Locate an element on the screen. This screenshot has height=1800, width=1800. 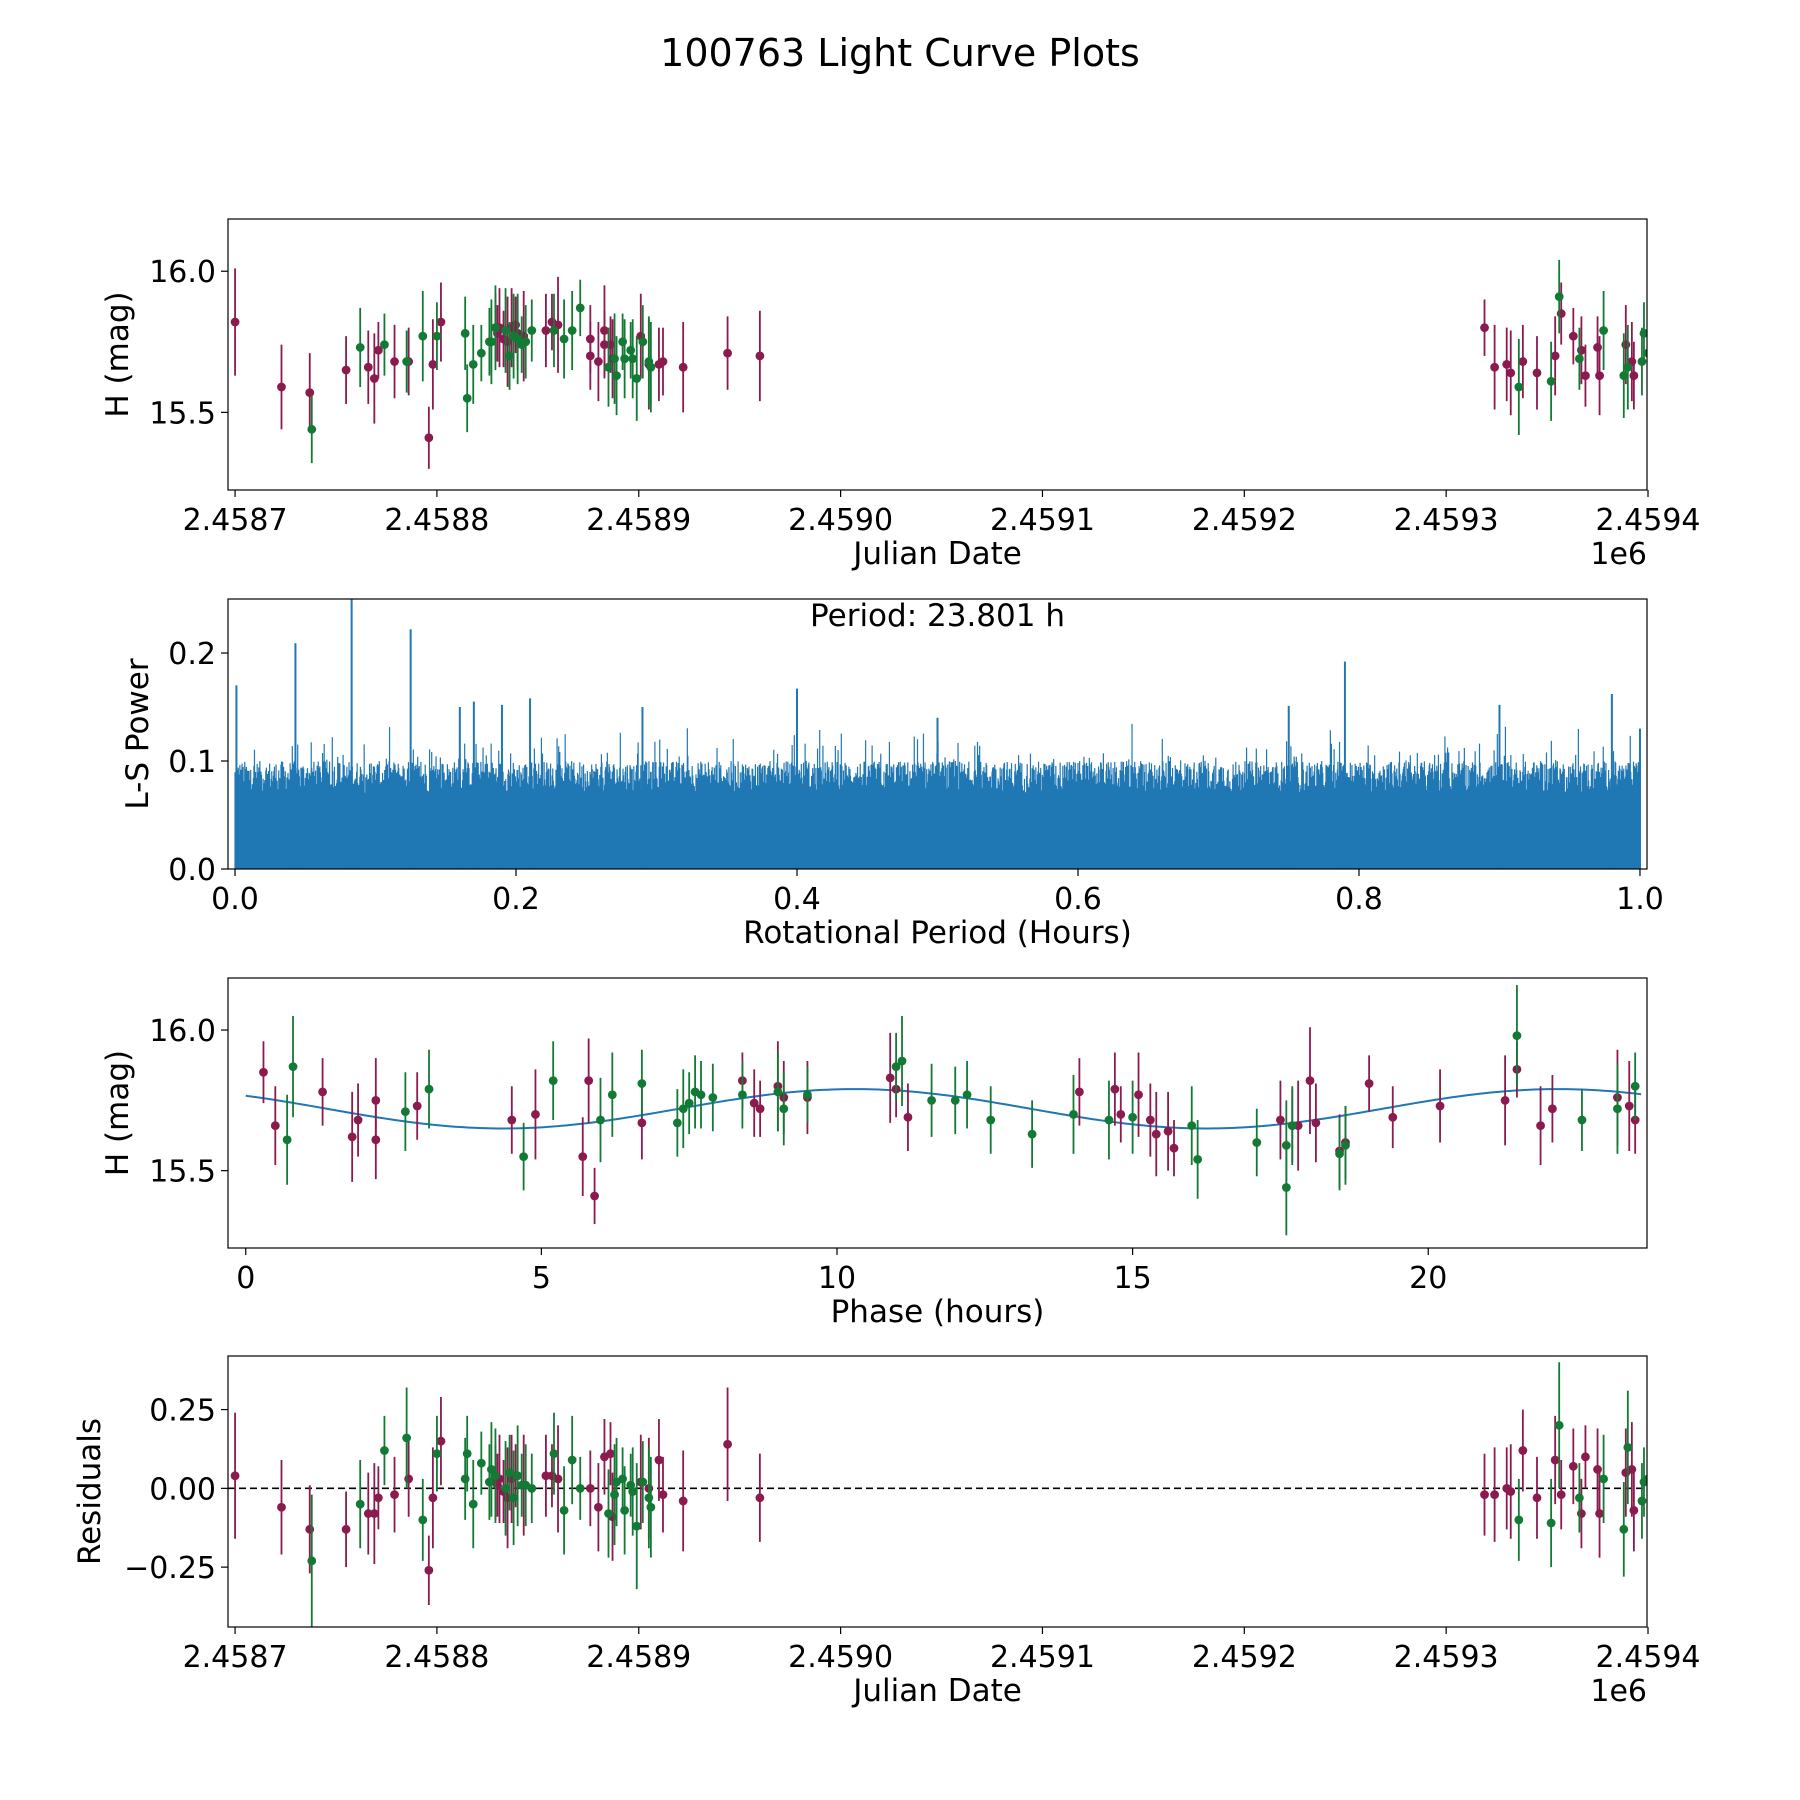
folded-y-tick-label: 15.5 is located at coordinates (182, 1172).